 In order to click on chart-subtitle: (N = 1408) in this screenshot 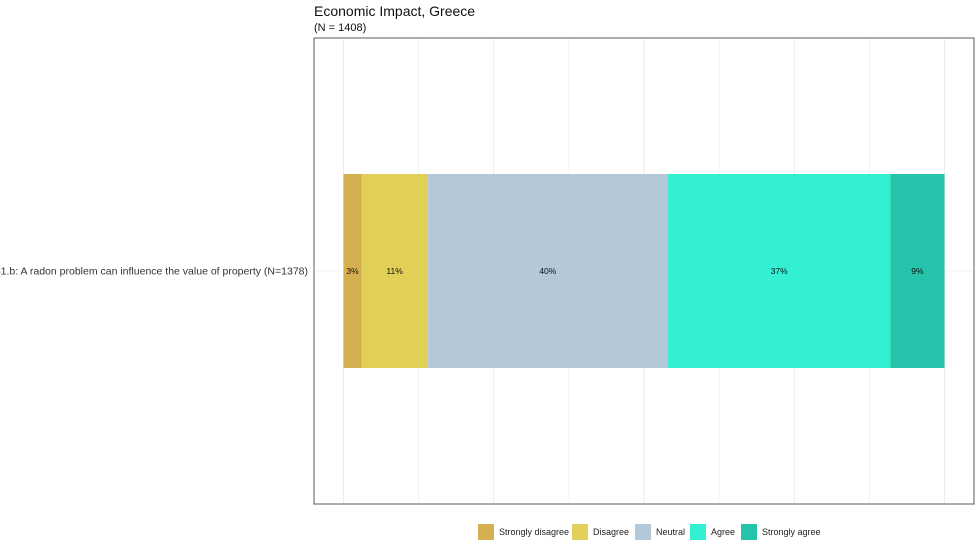, I will do `click(340, 28)`.